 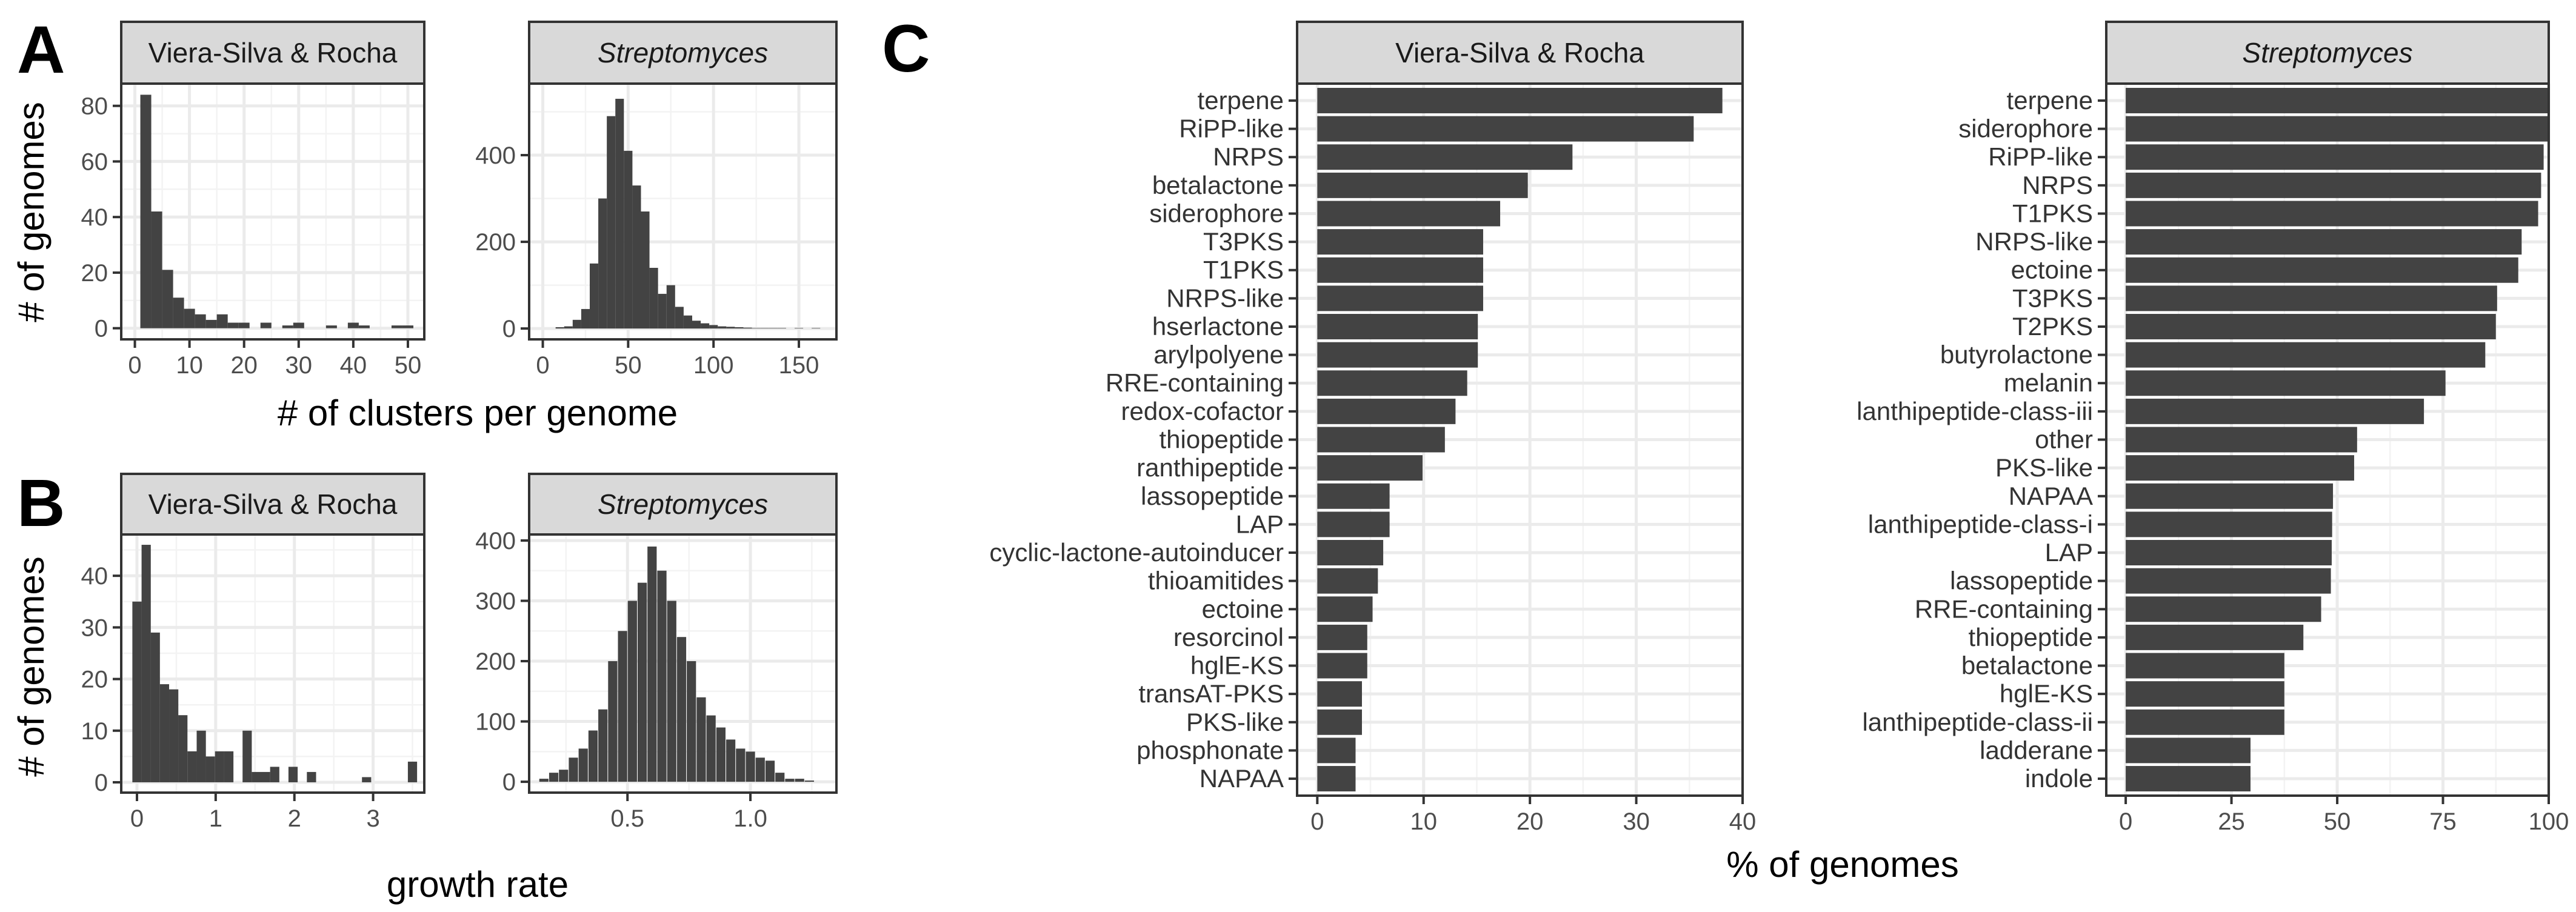 I want to click on panel-b-xlabel: growth rate, so click(x=478, y=885).